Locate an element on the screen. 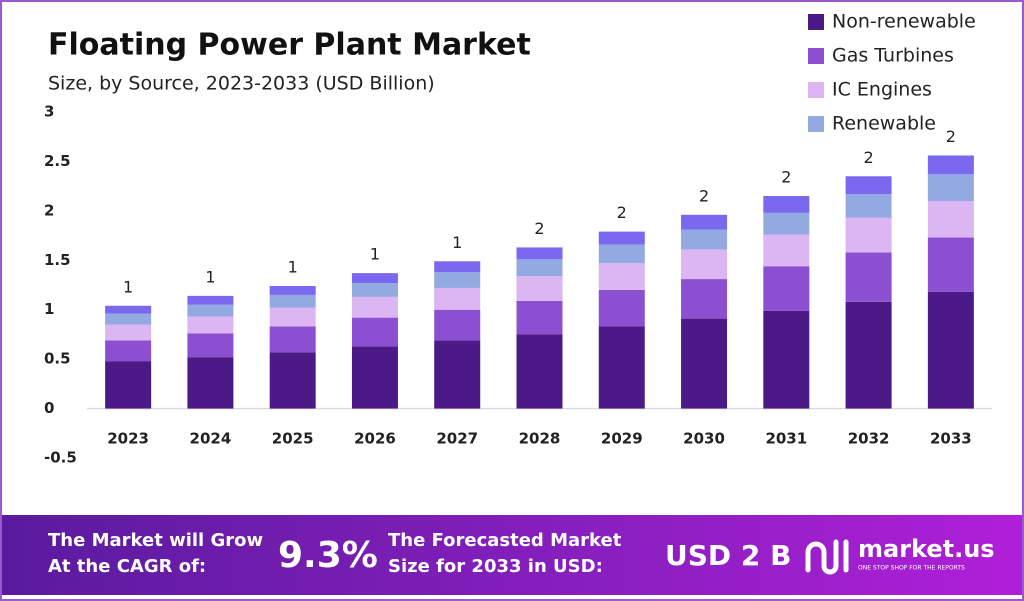  footer-text: The Market will Grow is located at coordinates (155, 540).